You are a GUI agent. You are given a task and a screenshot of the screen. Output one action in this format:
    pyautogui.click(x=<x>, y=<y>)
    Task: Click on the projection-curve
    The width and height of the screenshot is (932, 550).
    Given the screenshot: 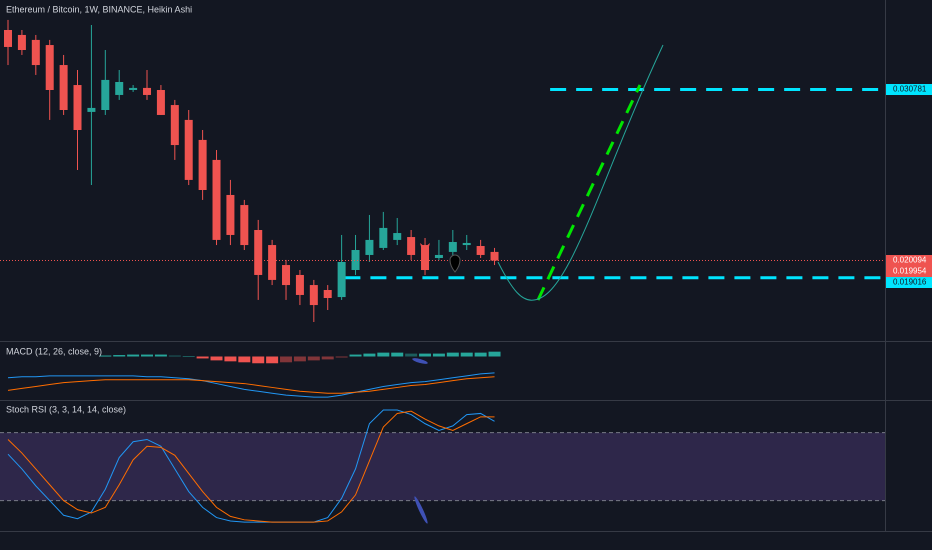 What is the action you would take?
    pyautogui.click(x=580, y=172)
    